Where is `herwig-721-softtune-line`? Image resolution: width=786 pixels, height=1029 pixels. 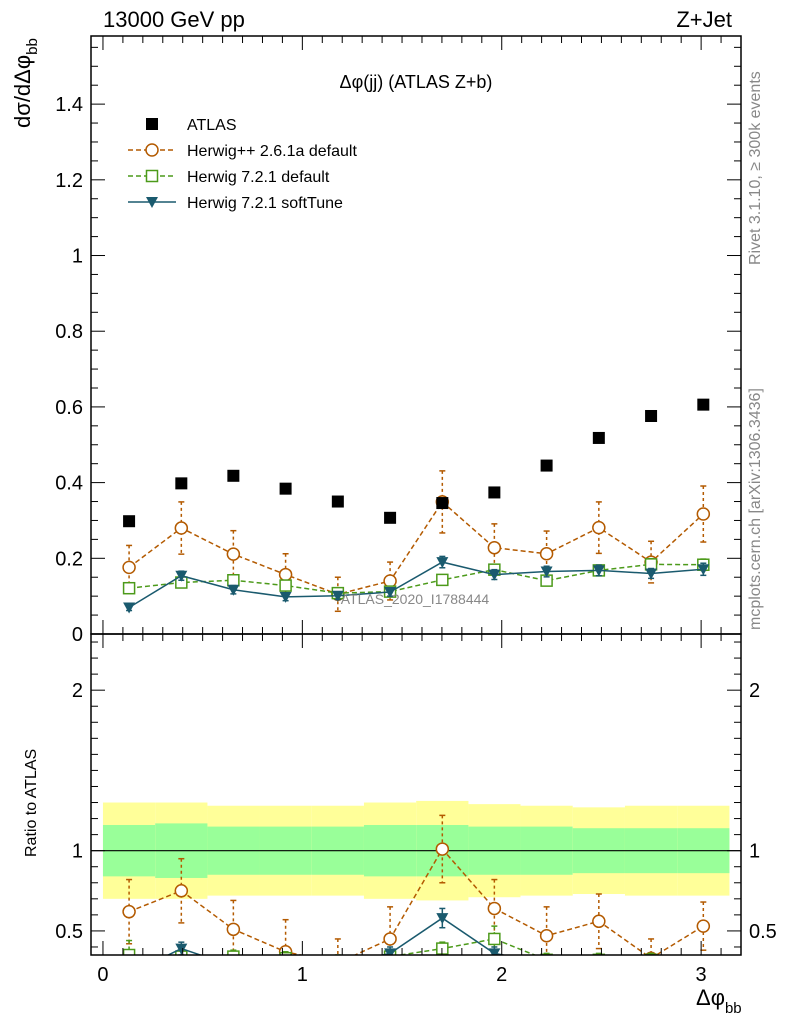
herwig-721-softtune-line is located at coordinates (416, 585).